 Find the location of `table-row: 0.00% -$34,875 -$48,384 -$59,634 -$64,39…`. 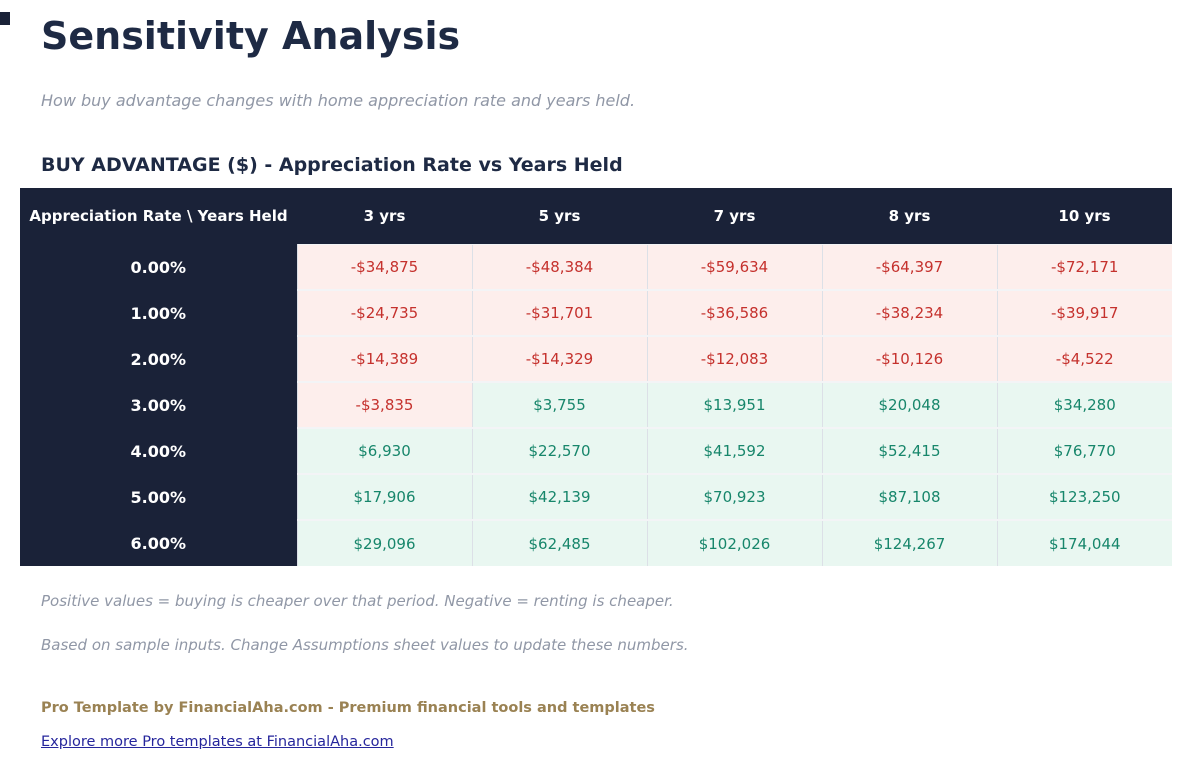

table-row: 0.00% -$34,875 -$48,384 -$59,634 -$64,39… is located at coordinates (596, 267).